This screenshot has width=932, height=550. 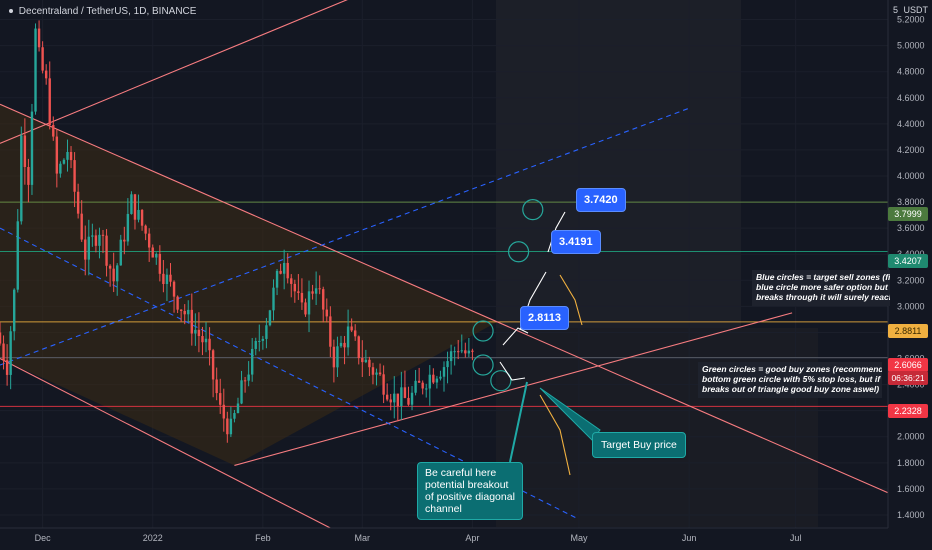 What do you see at coordinates (916, 10) in the screenshot?
I see `axis-currency-label: USDT` at bounding box center [916, 10].